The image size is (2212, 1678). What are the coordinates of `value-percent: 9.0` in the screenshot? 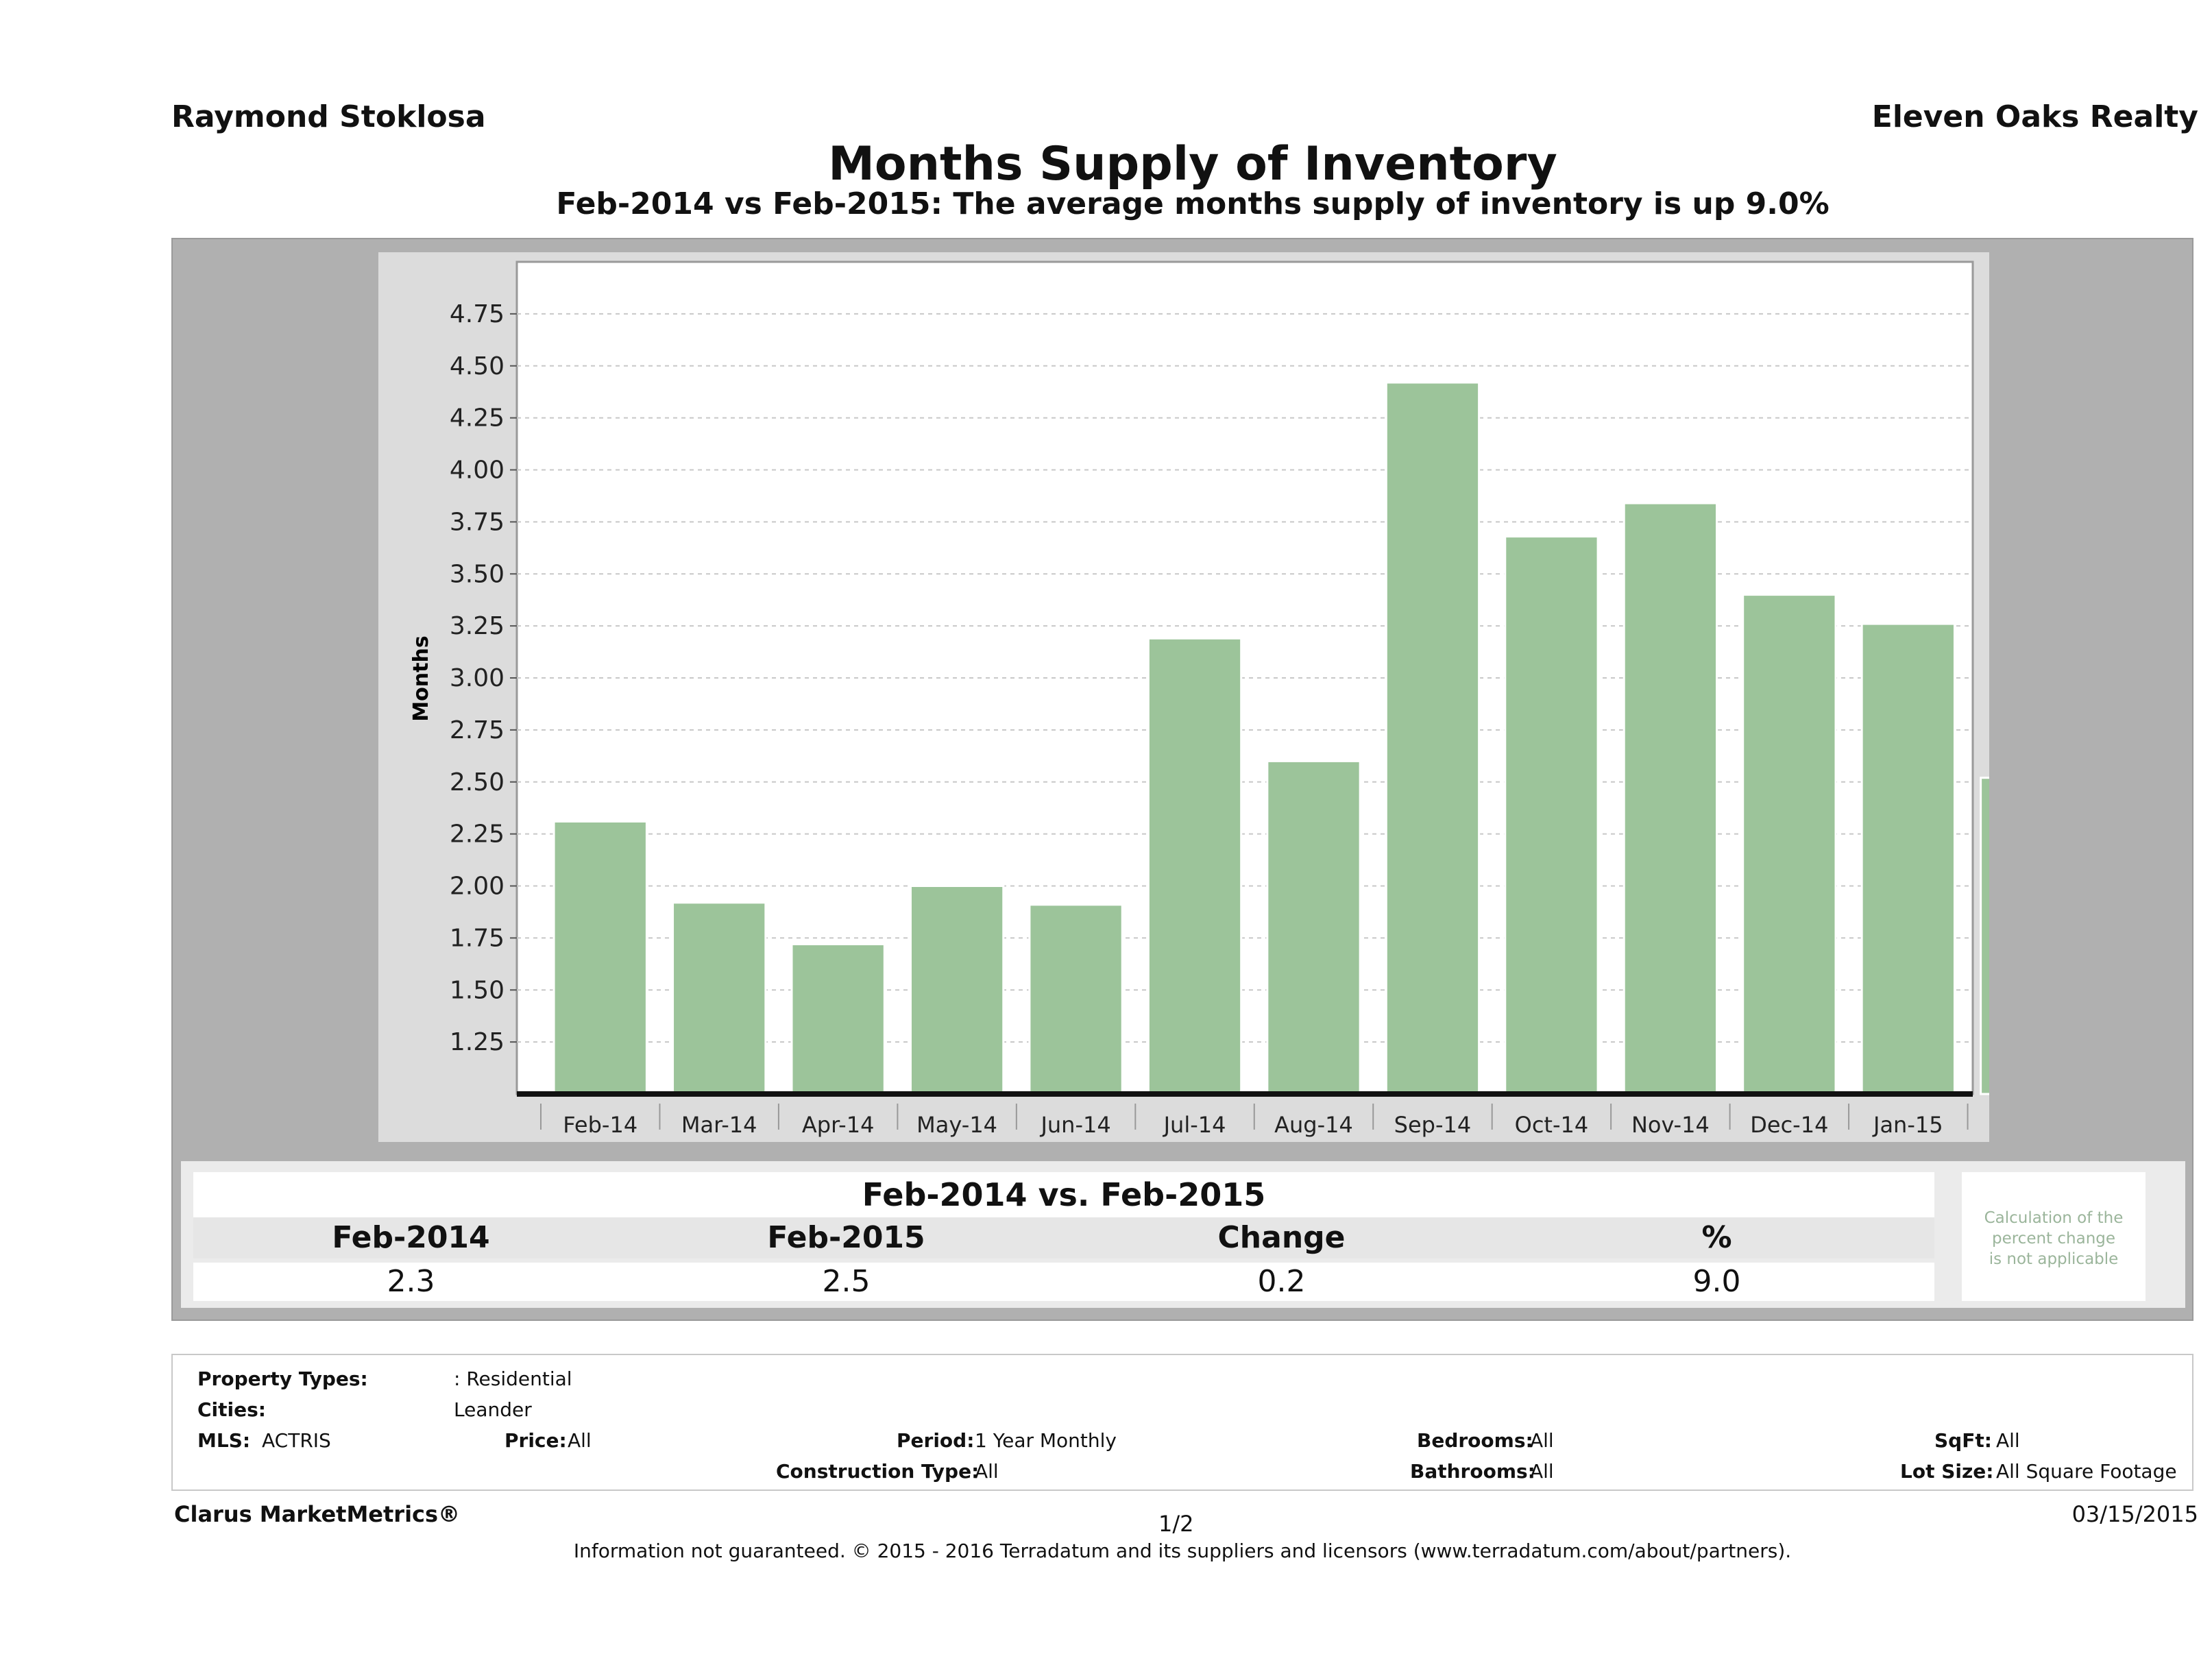 It's located at (1716, 1281).